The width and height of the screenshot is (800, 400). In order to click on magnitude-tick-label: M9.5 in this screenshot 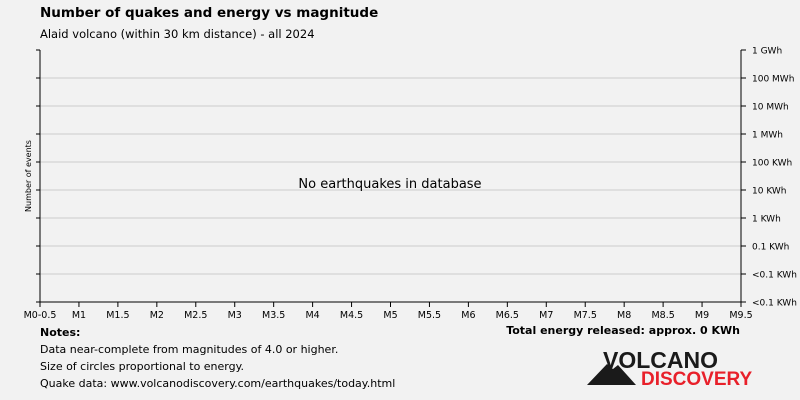, I will do `click(740, 315)`.